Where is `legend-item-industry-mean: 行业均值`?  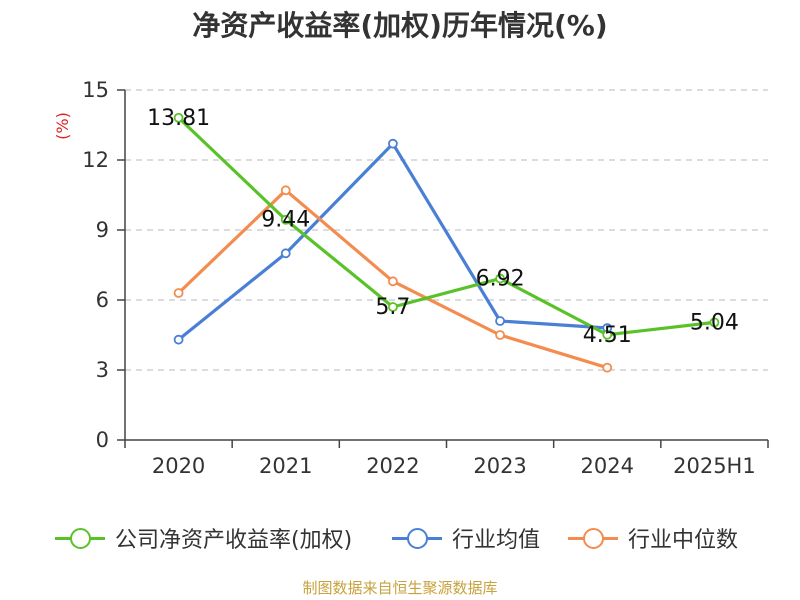
legend-item-industry-mean: 行业均值 is located at coordinates (466, 538).